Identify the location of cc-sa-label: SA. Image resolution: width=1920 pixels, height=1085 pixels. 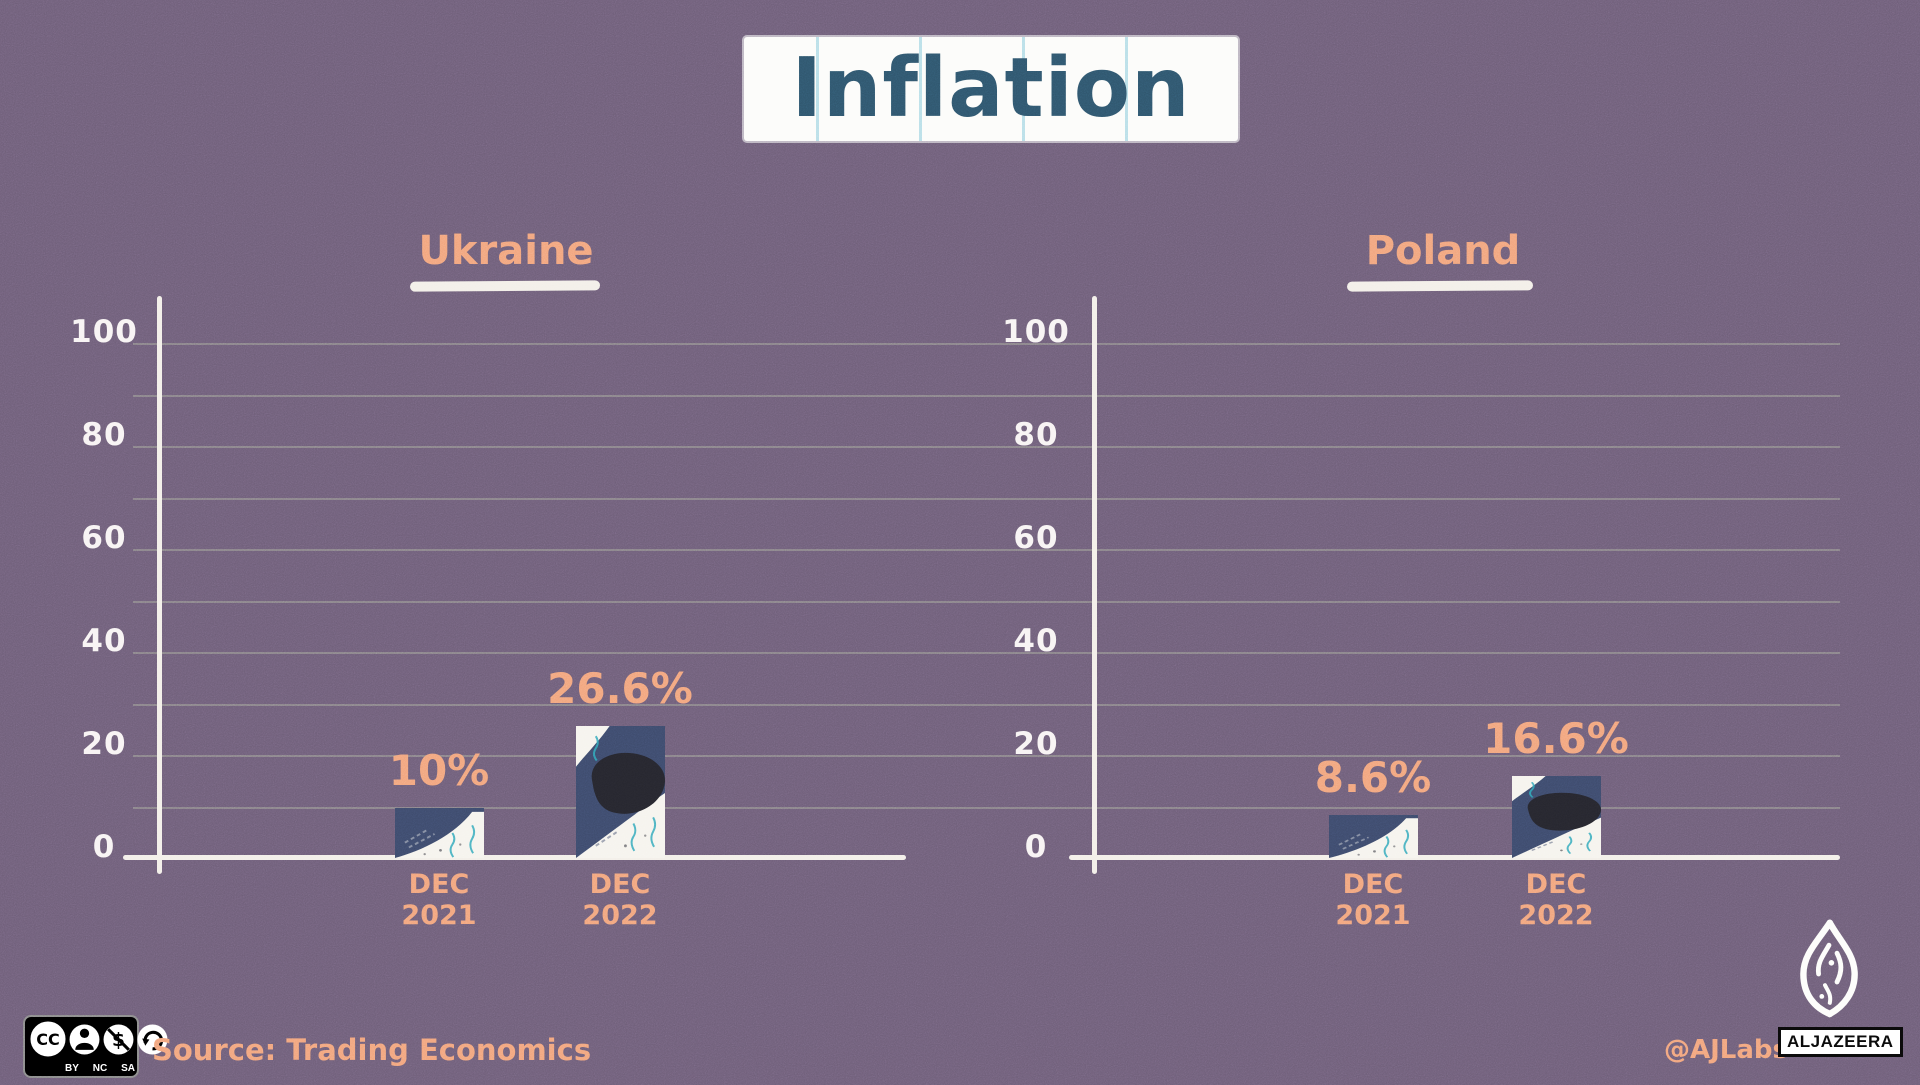
(128, 1068).